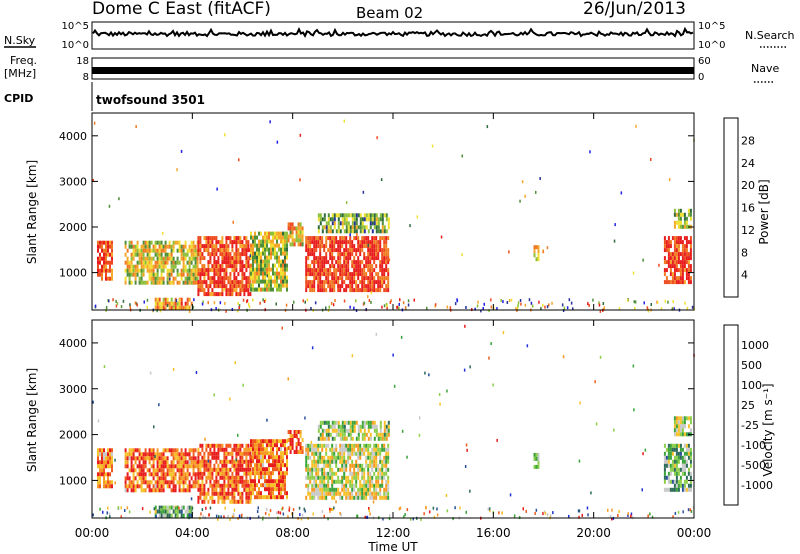  What do you see at coordinates (20, 40) in the screenshot?
I see `nsky-label: N.Sky` at bounding box center [20, 40].